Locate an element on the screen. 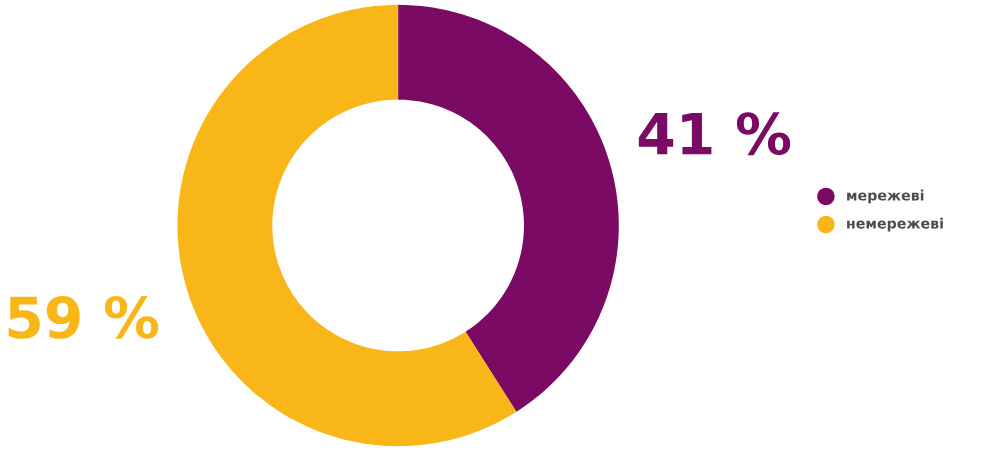 This screenshot has height=450, width=1003. legend-label: немережеві is located at coordinates (895, 224).